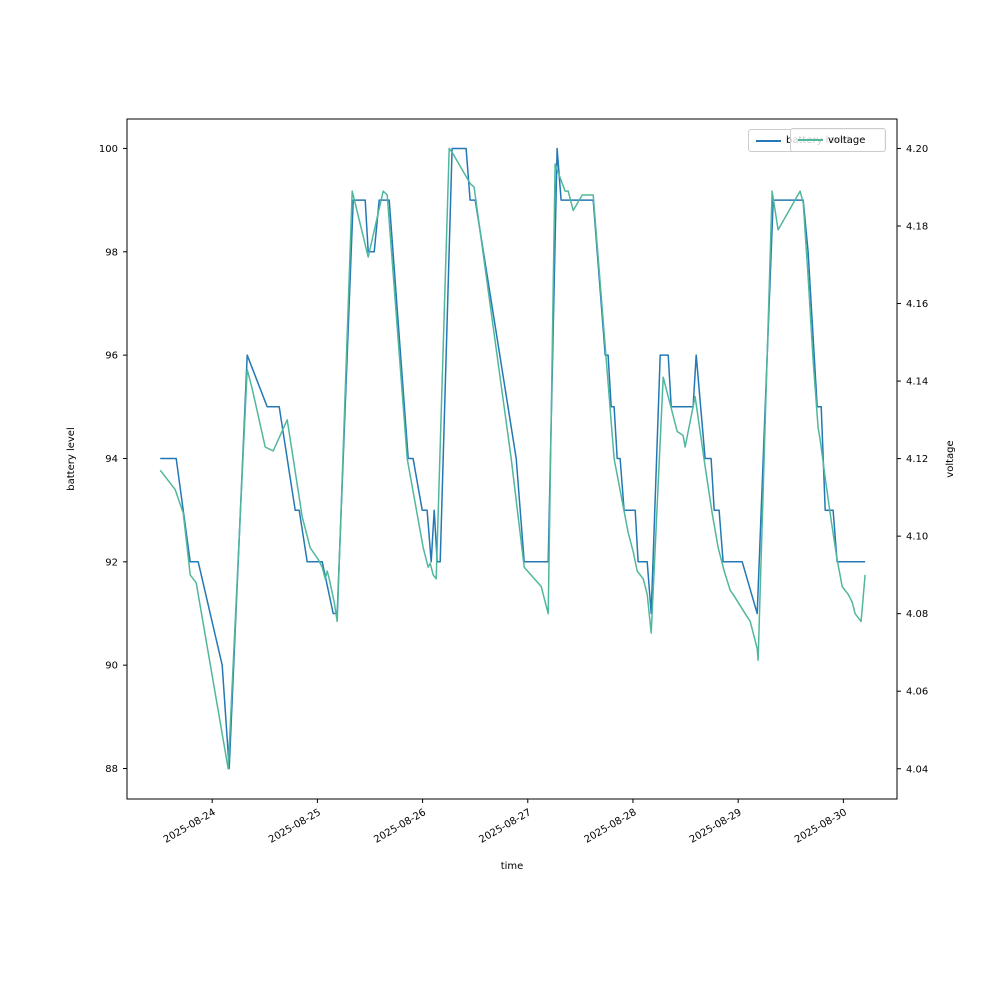  I want to click on y-right-tick-label: 4.14, so click(917, 382).